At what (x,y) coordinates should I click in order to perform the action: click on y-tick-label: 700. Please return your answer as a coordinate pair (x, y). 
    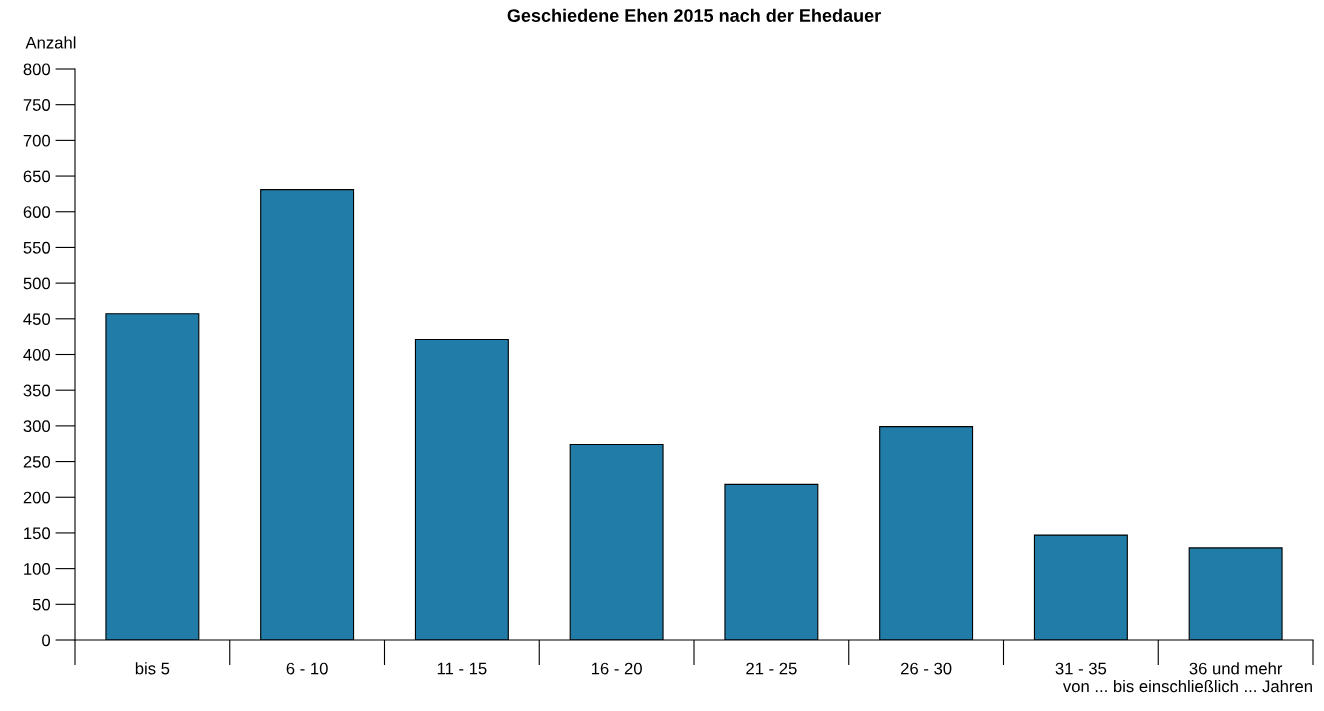
    Looking at the image, I should click on (37, 140).